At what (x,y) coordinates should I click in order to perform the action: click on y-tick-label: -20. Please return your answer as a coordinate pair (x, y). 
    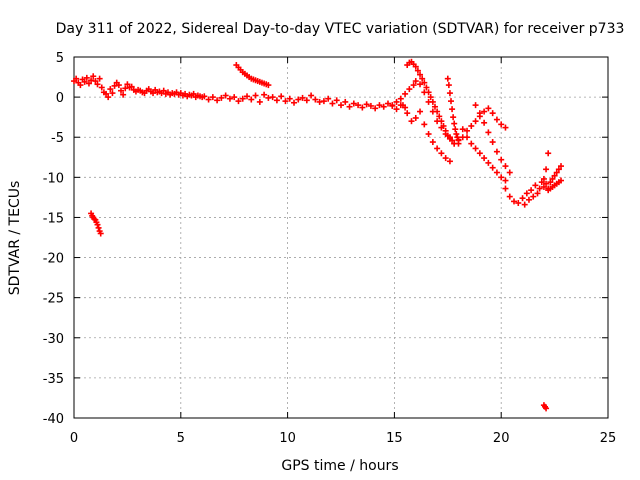
    Looking at the image, I should click on (53, 259).